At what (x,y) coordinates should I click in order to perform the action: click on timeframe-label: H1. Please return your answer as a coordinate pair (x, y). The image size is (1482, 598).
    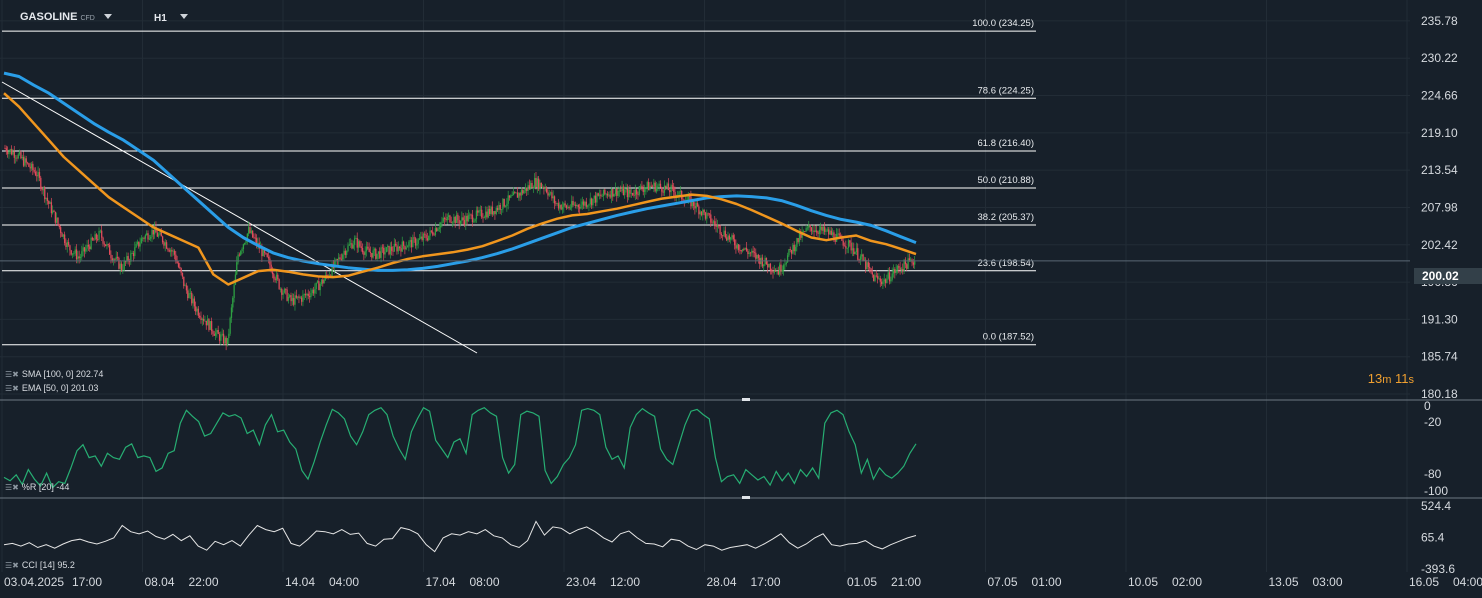
    Looking at the image, I should click on (160, 18).